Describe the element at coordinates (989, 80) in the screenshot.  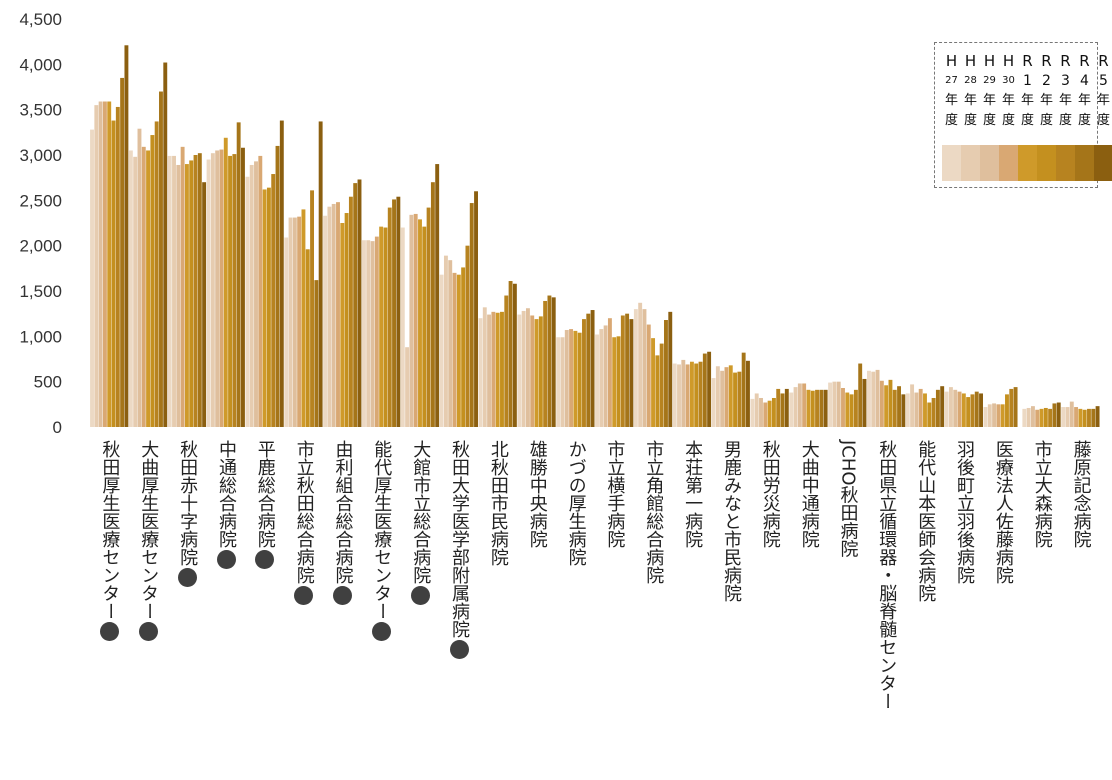
I see `legend-entry-text: 29` at that location.